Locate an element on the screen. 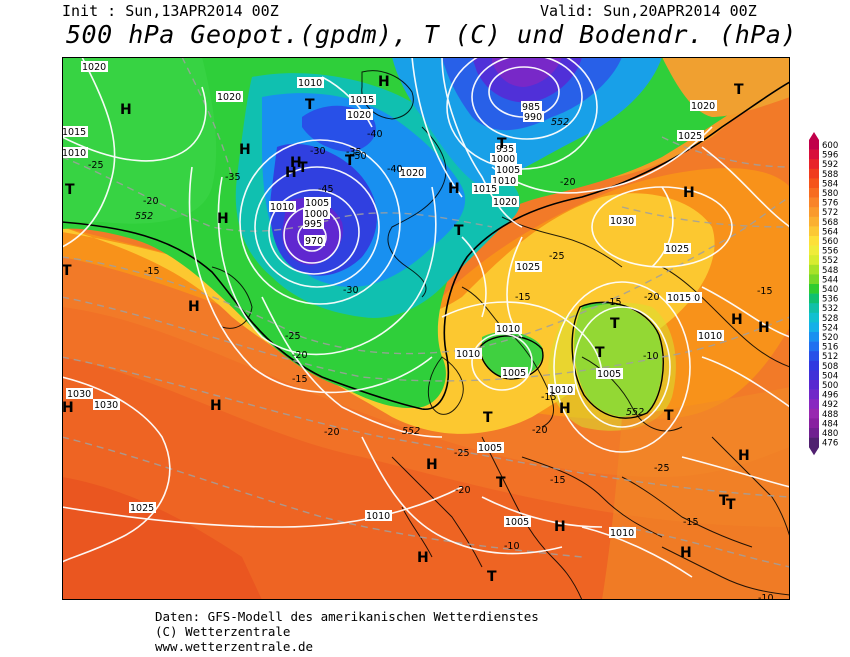 The width and height of the screenshot is (850, 657). legend-value: 528 is located at coordinates (830, 319).